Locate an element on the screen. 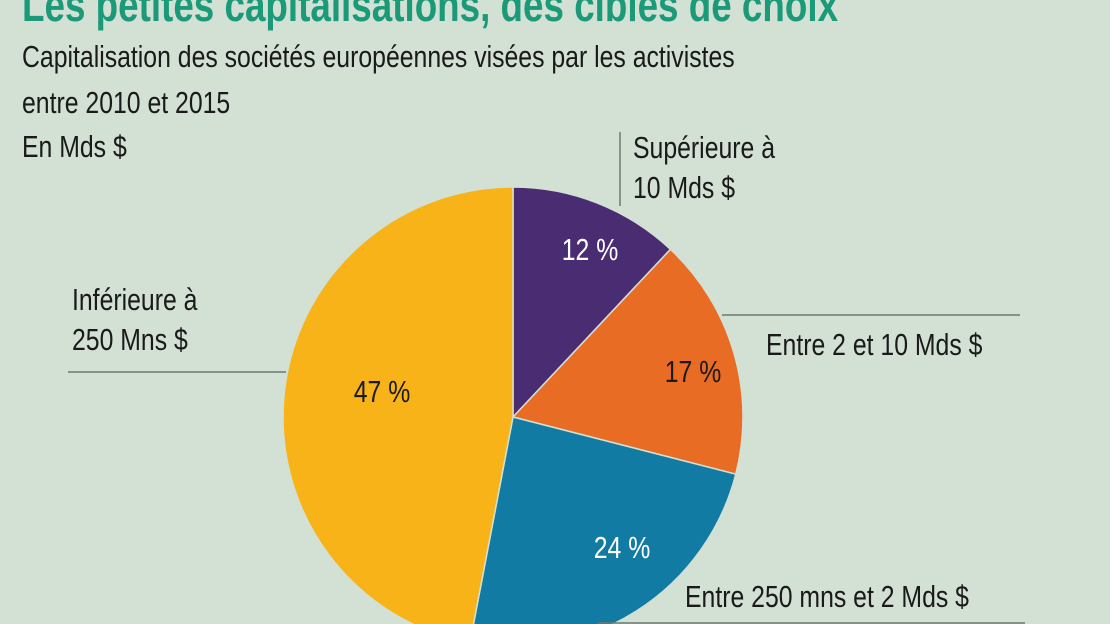 This screenshot has height=624, width=1110. slice-value-label-0: 12 % is located at coordinates (590, 249).